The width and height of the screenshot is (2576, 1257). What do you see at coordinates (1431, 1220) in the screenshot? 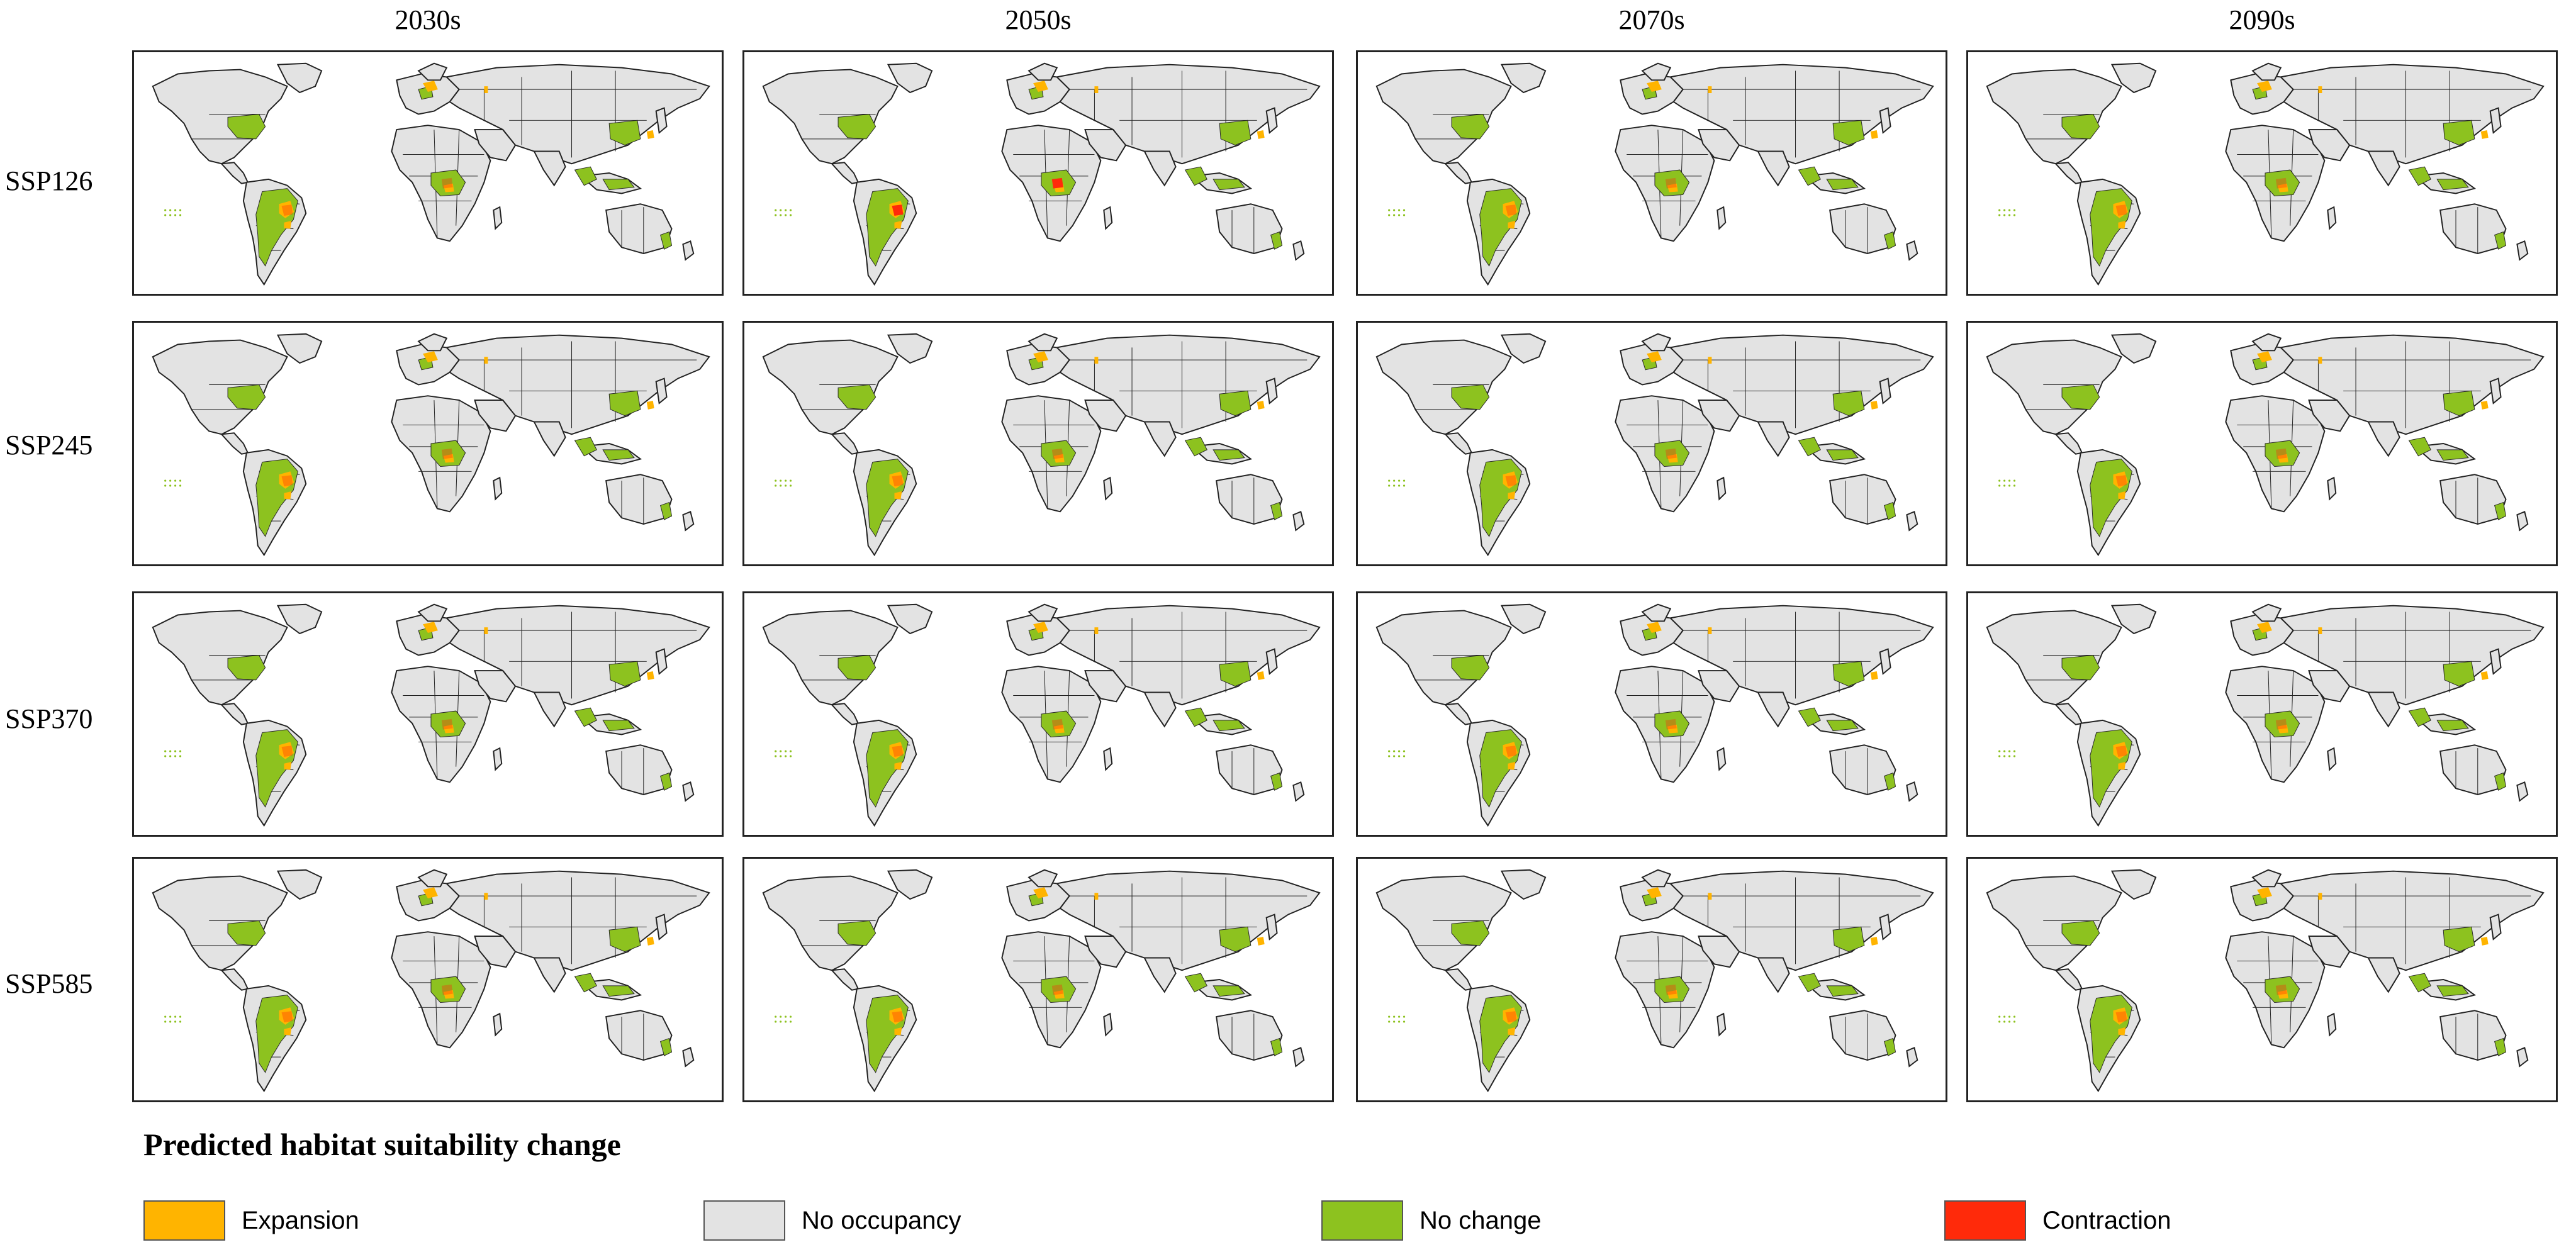
I see `legend-item-no-change: No change` at bounding box center [1431, 1220].